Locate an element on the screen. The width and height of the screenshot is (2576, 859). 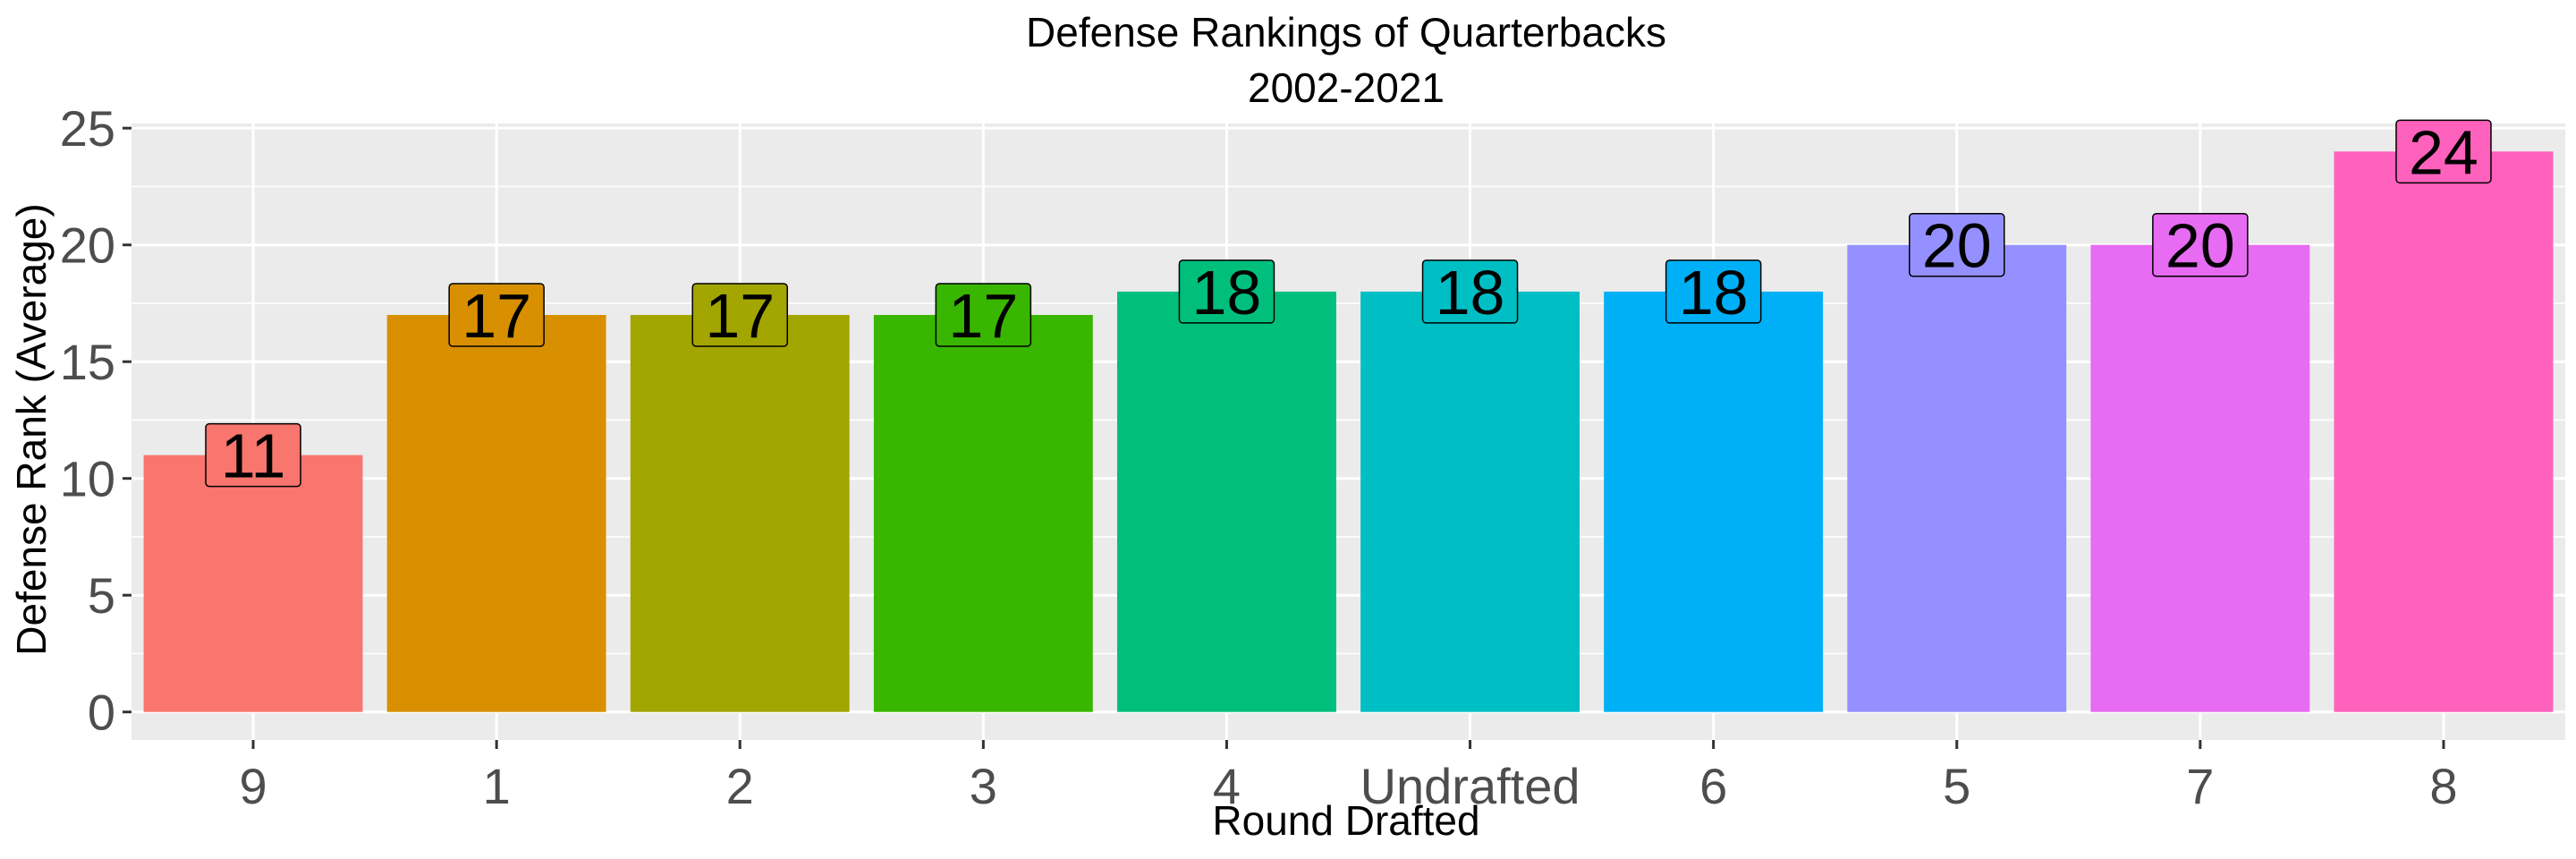
x-tick-label: 2 is located at coordinates (740, 786).